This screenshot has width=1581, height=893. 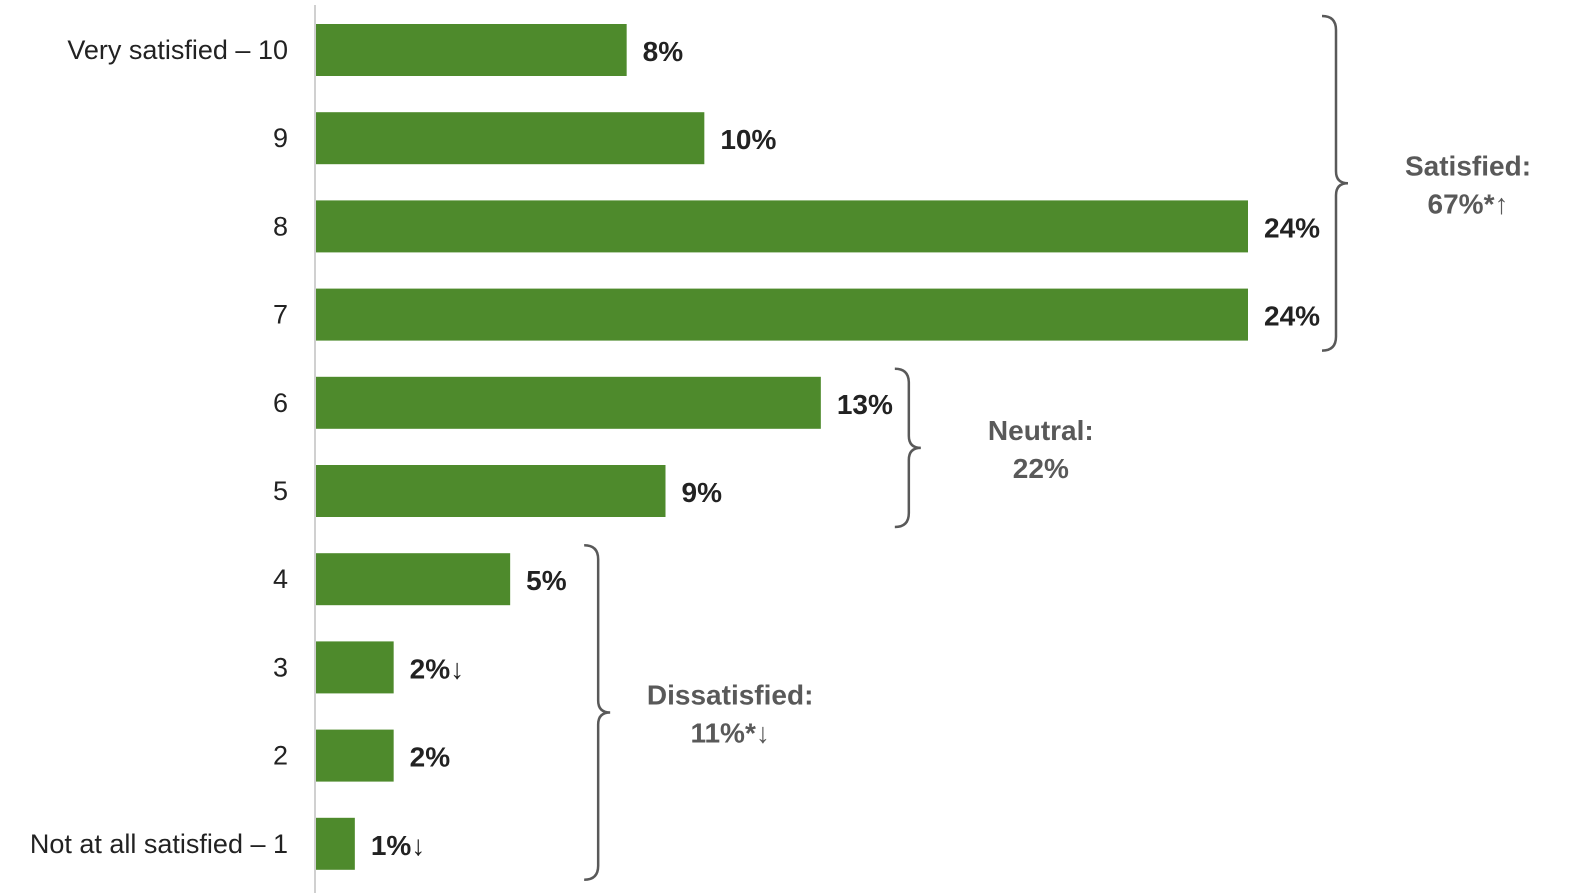 I want to click on category-label: Not at all satisfied – 1, so click(x=159, y=844).